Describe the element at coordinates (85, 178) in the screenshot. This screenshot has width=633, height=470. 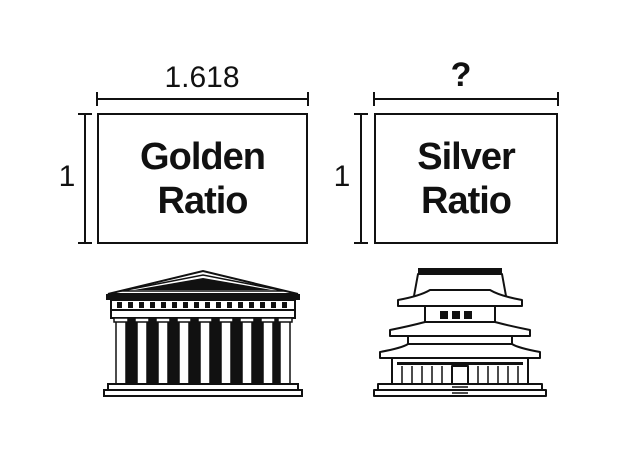
I see `golden-height-bracket` at that location.